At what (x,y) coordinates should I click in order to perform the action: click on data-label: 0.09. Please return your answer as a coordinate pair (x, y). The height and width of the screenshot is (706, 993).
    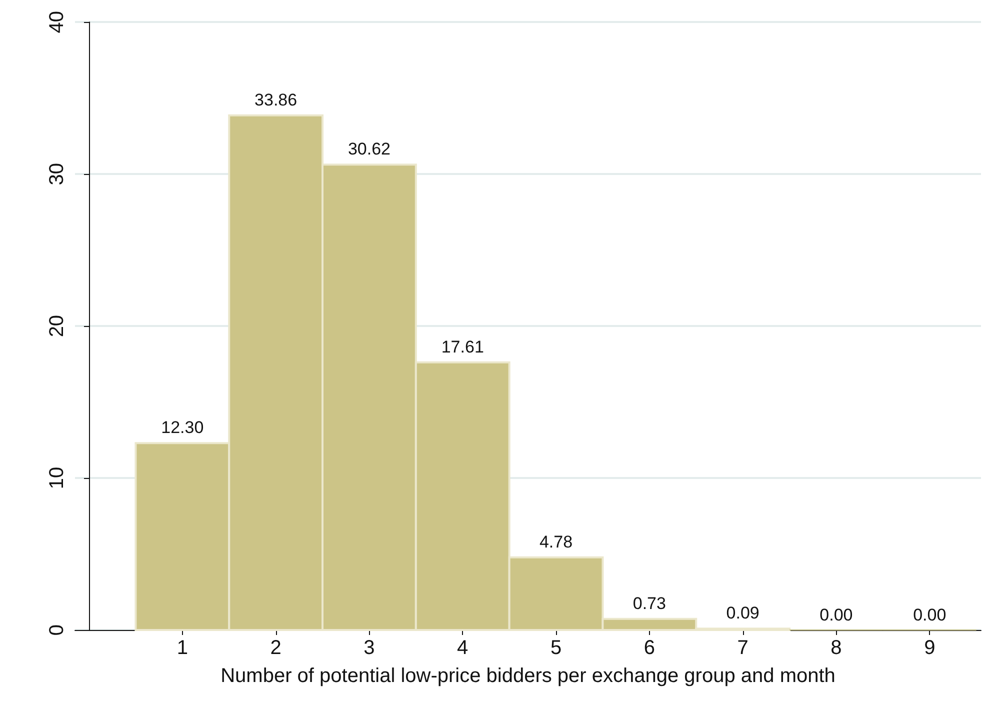
    Looking at the image, I should click on (743, 613).